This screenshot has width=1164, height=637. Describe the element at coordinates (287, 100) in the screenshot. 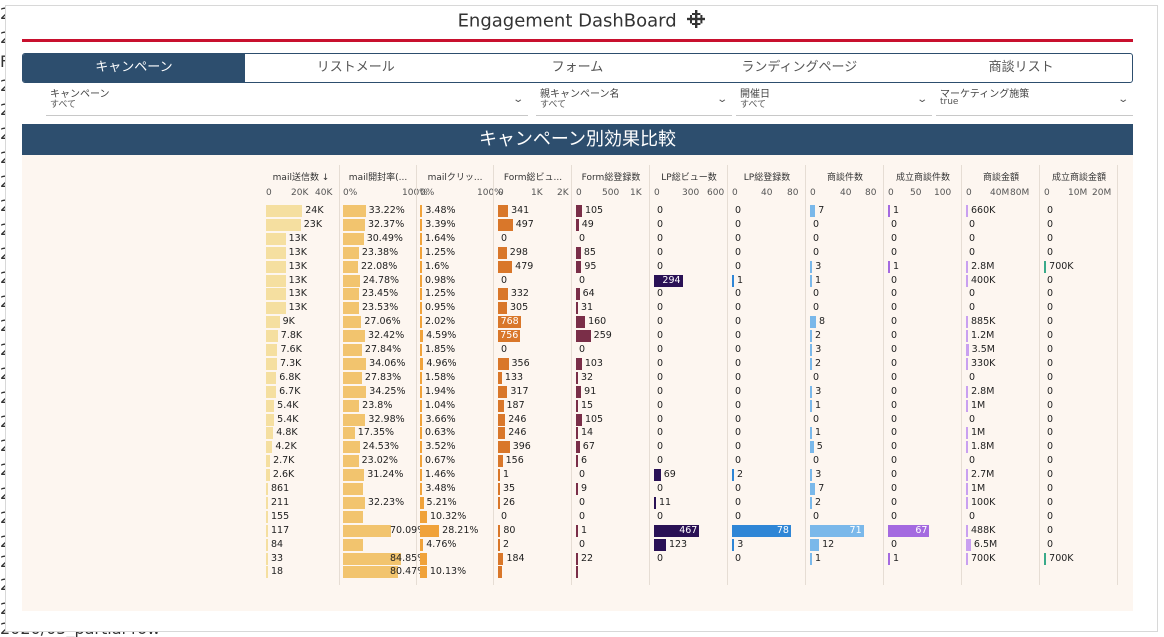

I see `filter-campaign: キャンペーン すべて ⌄` at that location.